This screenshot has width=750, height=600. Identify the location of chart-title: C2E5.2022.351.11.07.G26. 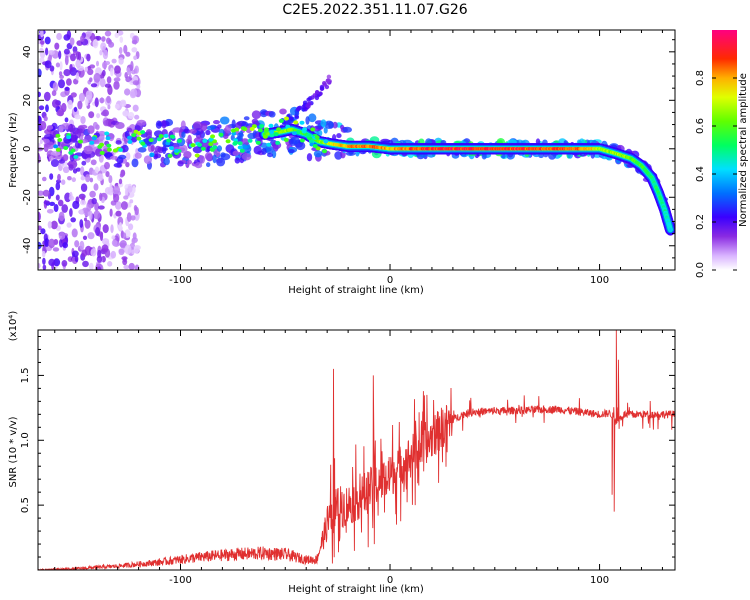
(375, 10).